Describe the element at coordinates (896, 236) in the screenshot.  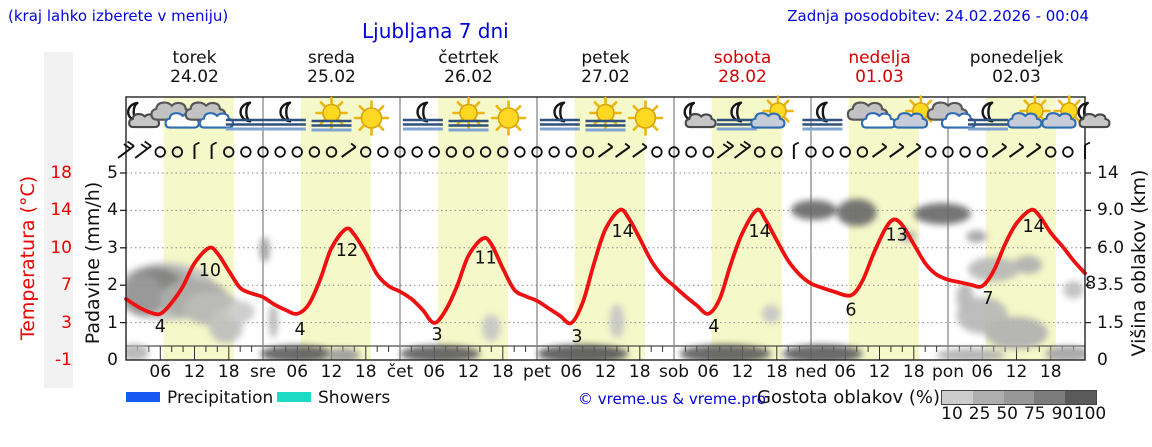
I see `temp-value-label: 13` at that location.